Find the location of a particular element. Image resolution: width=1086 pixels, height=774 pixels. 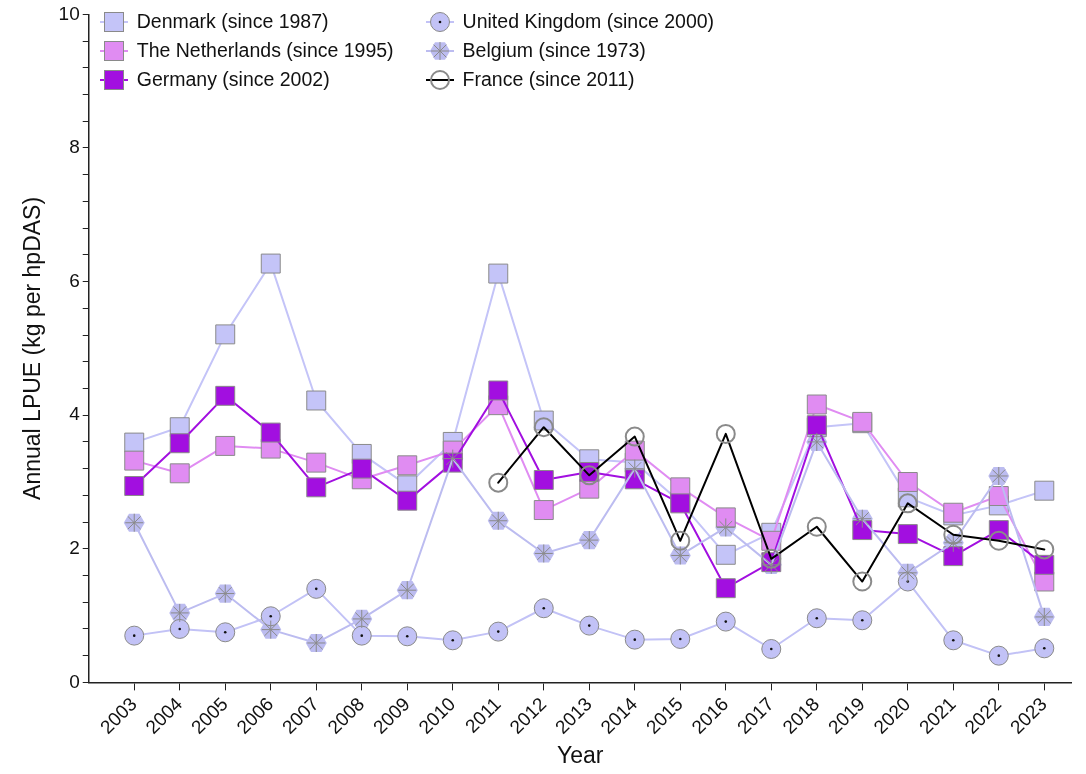

legend-label: Denmark (since 1987) is located at coordinates (232, 22).